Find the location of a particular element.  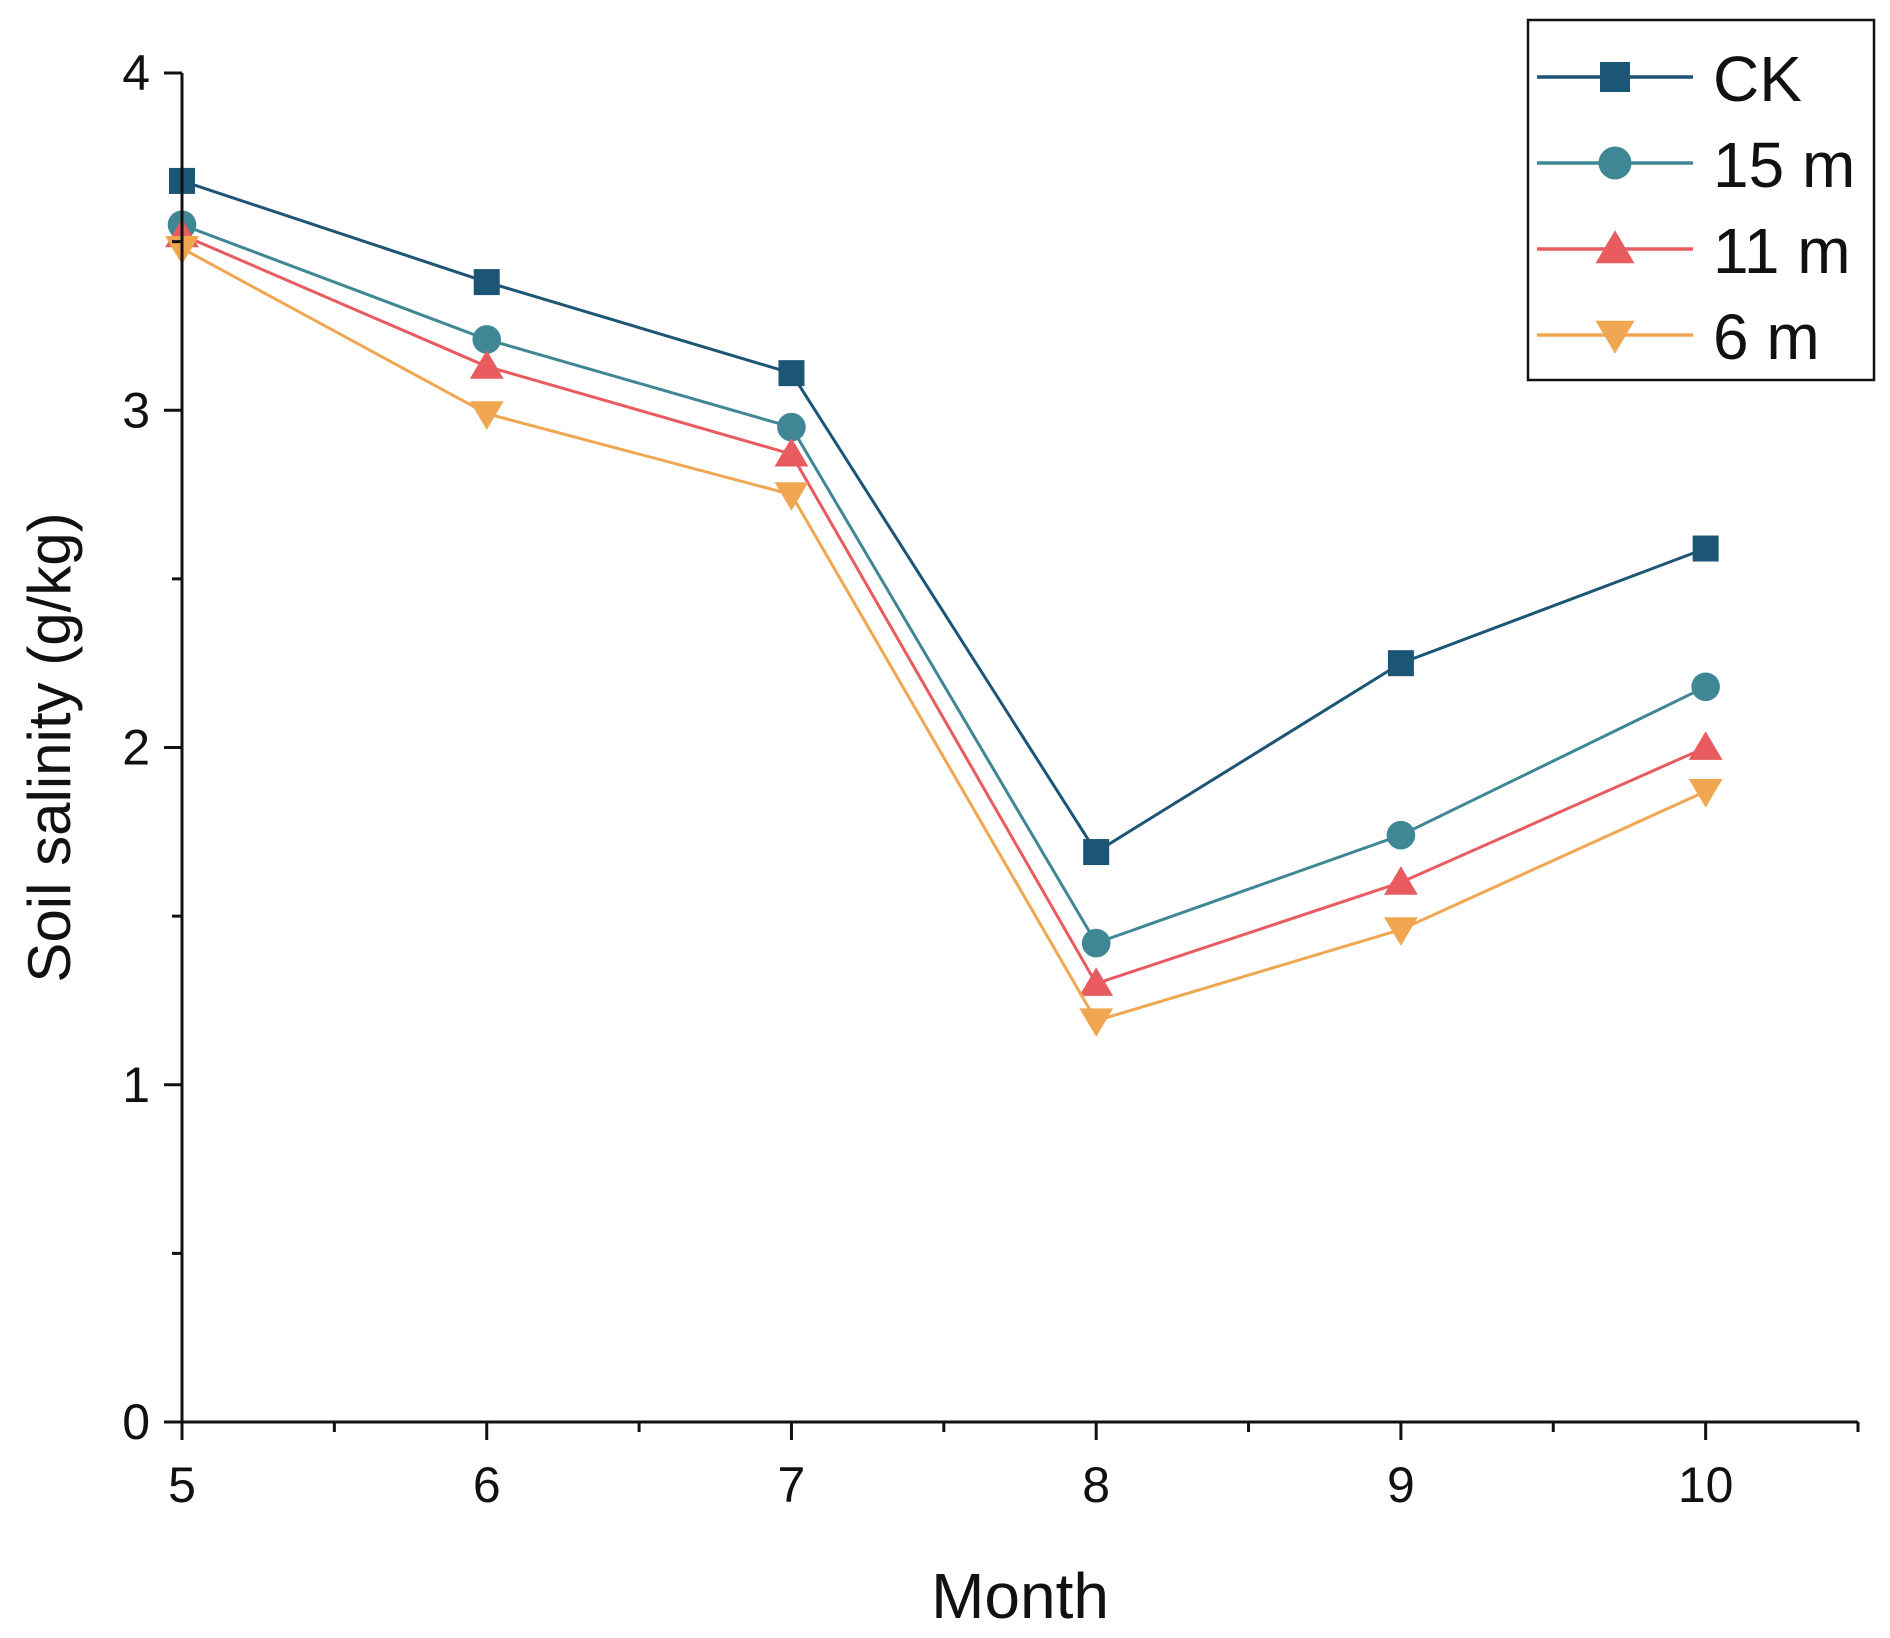

legend-item: 15 m is located at coordinates (1696, 165).